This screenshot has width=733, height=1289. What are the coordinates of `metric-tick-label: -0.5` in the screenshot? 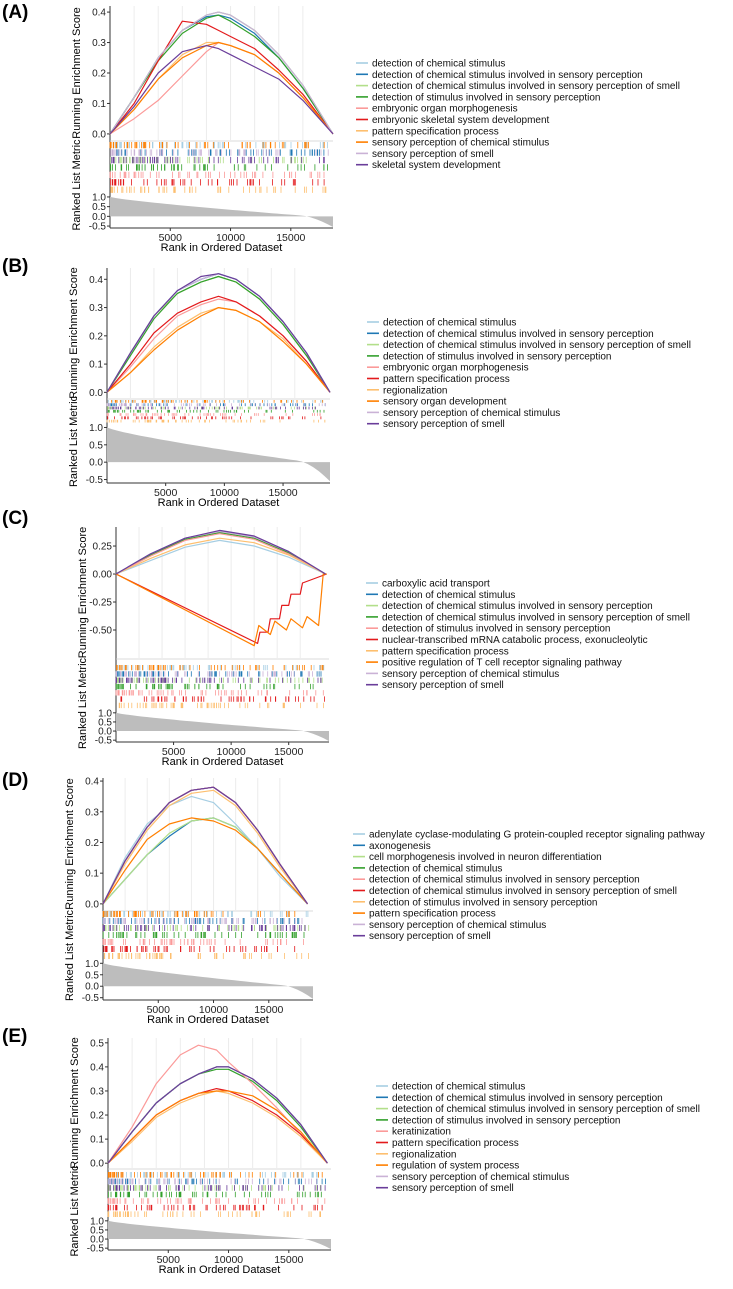 It's located at (96, 1249).